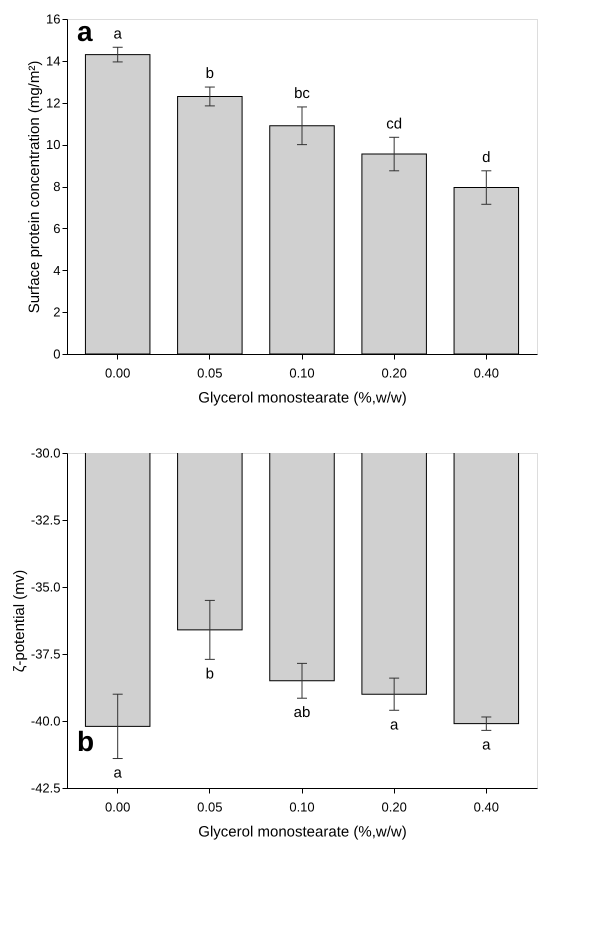  I want to click on y-tick-label: 4, so click(56, 270).